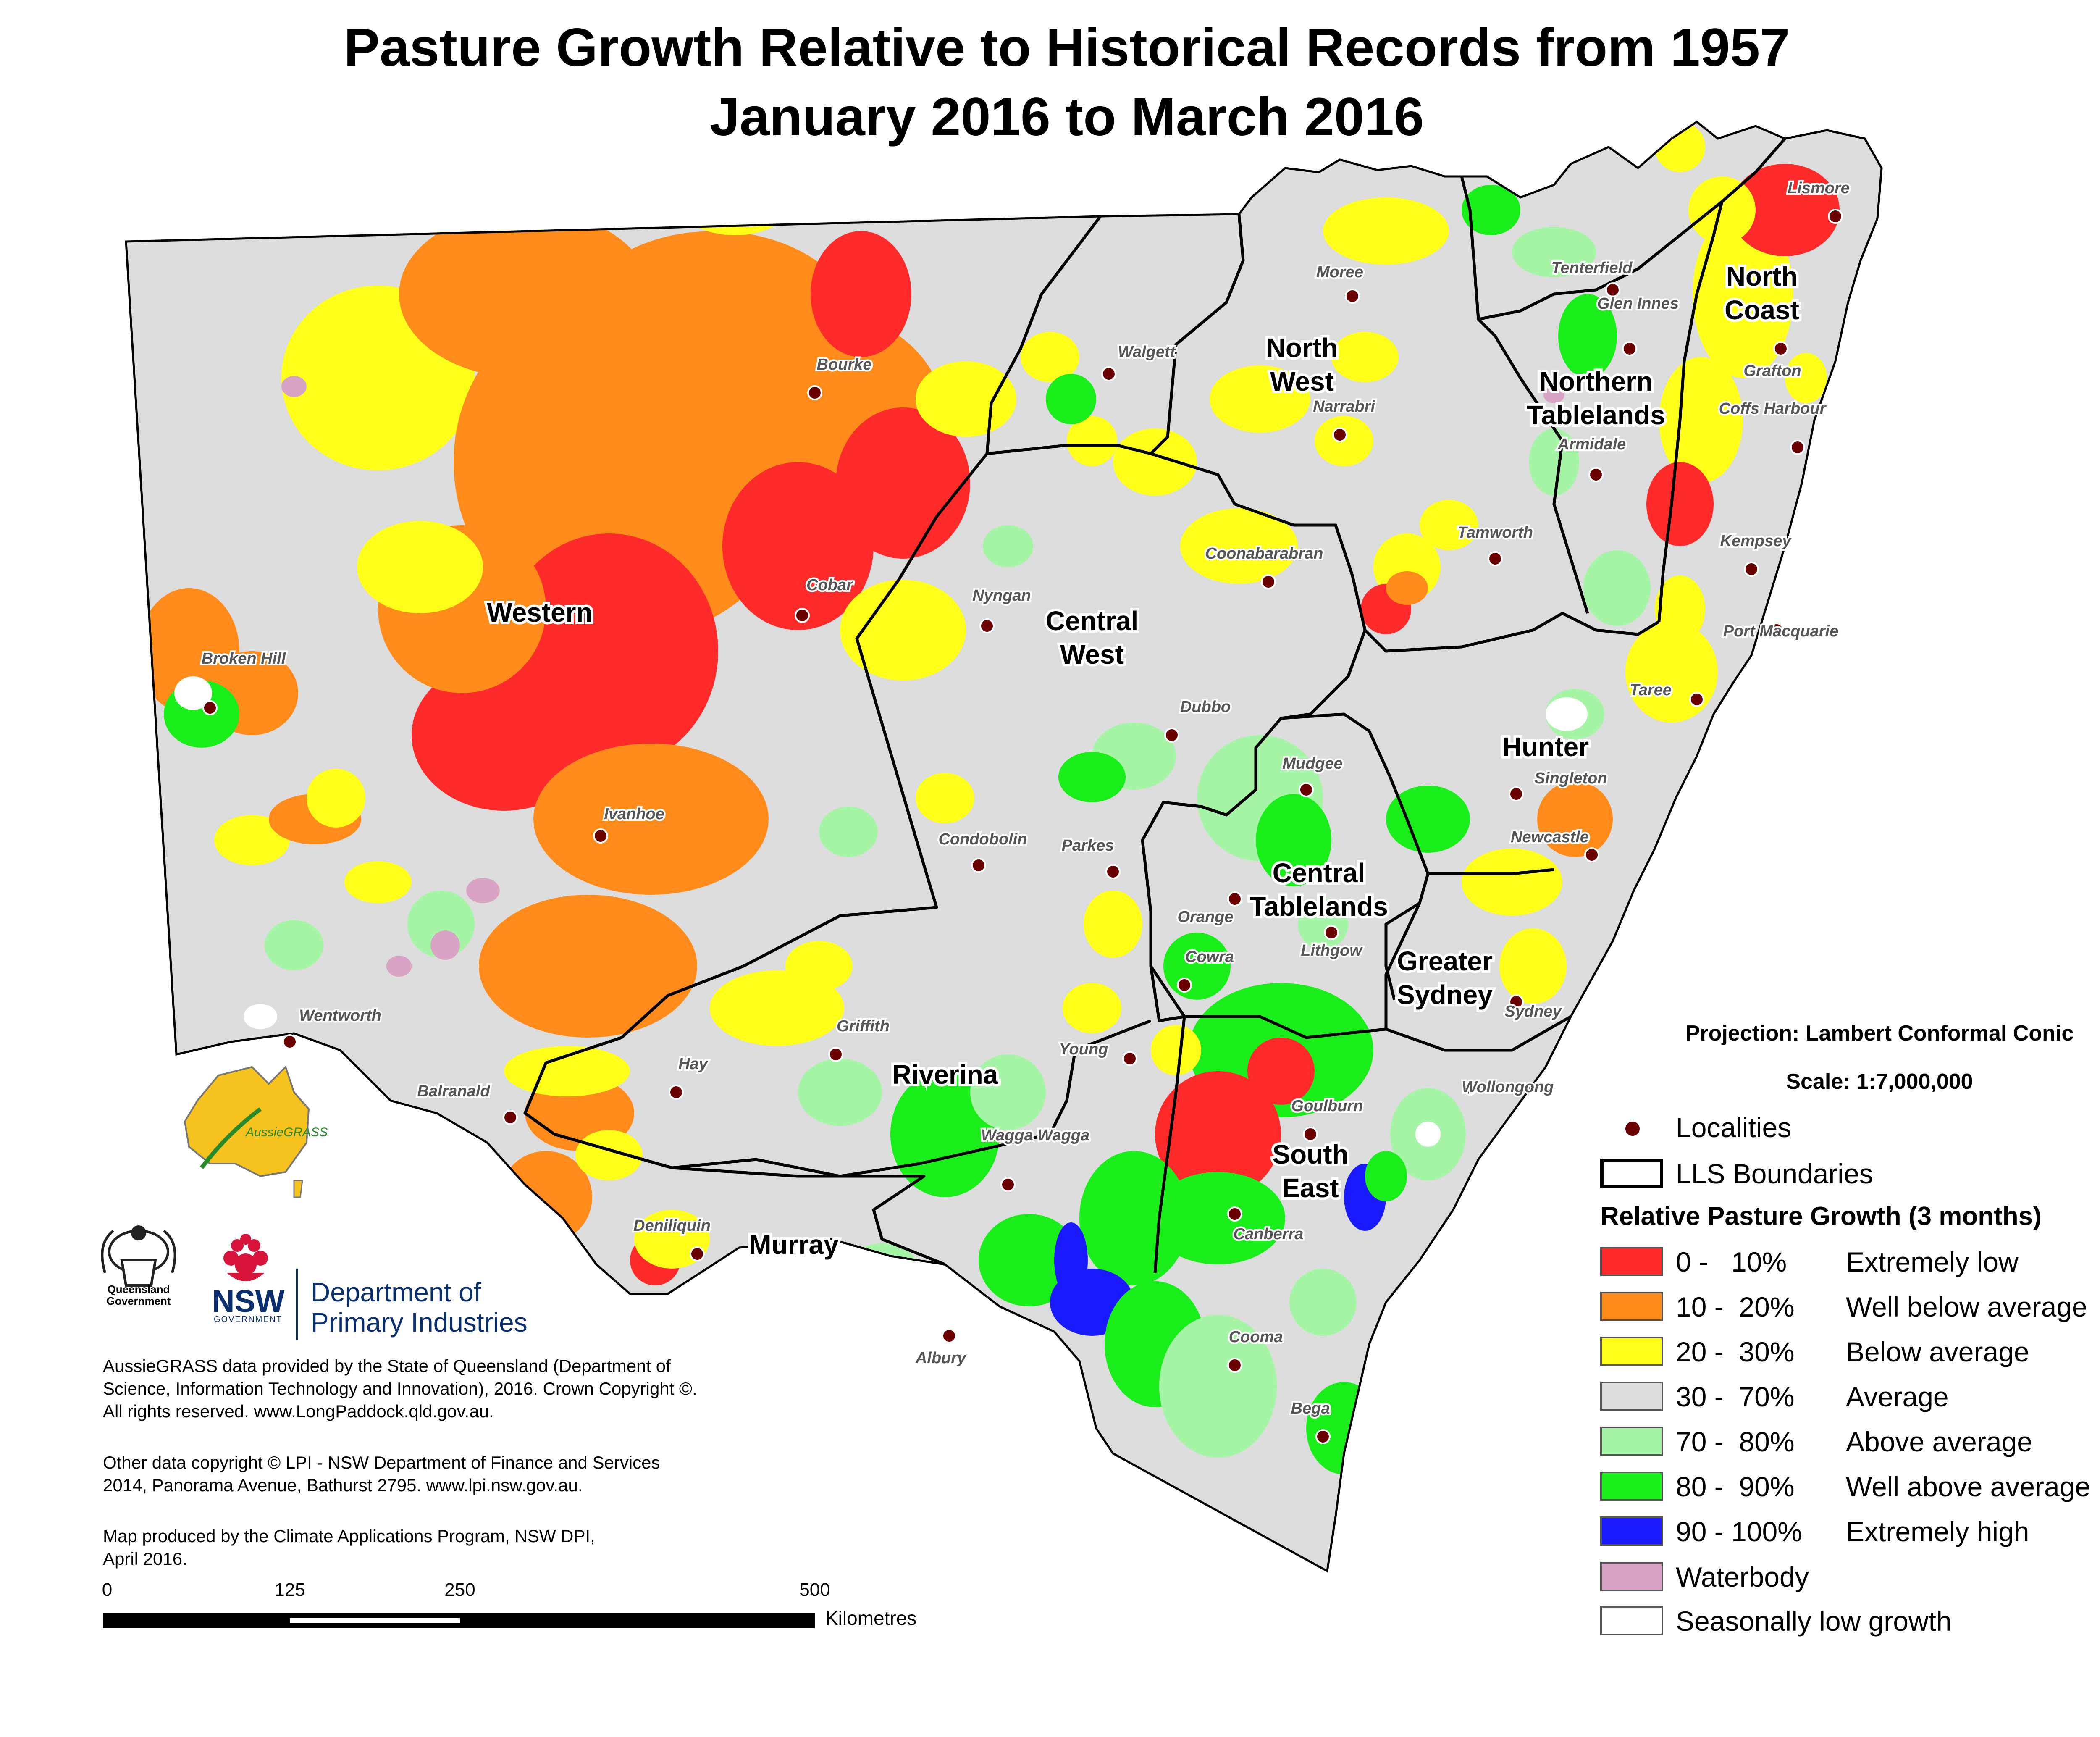 This screenshot has width=2100, height=1737. What do you see at coordinates (260, 1016) in the screenshot?
I see `seasonal-patch` at bounding box center [260, 1016].